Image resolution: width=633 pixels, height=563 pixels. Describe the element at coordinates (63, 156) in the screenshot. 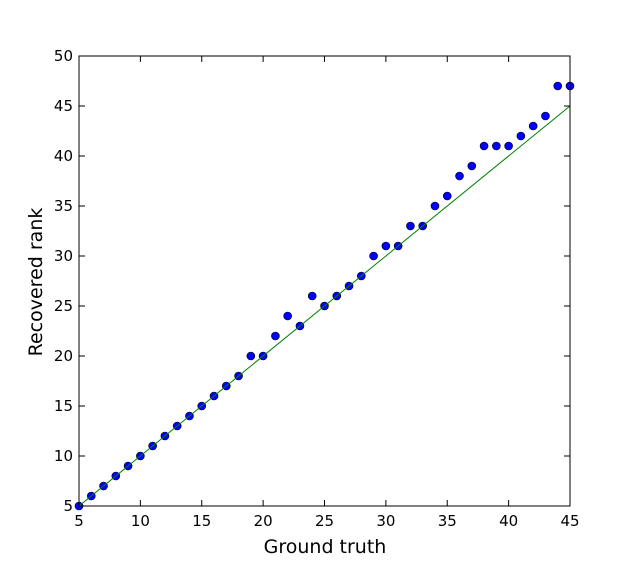

I see `y-tick-label: 40` at that location.